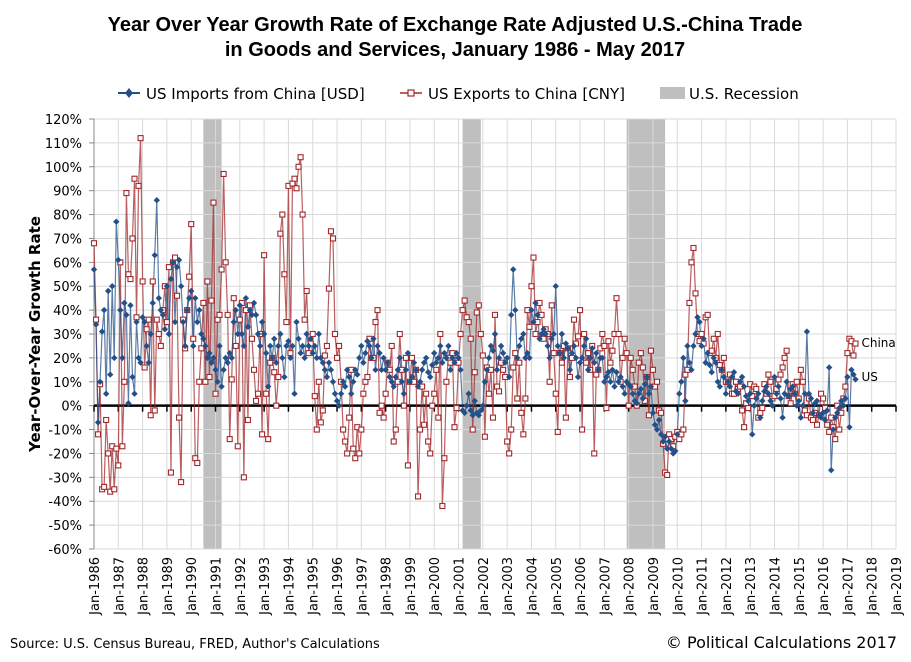  Describe the element at coordinates (129, 93) in the screenshot. I see `legend-marker-imports` at that location.